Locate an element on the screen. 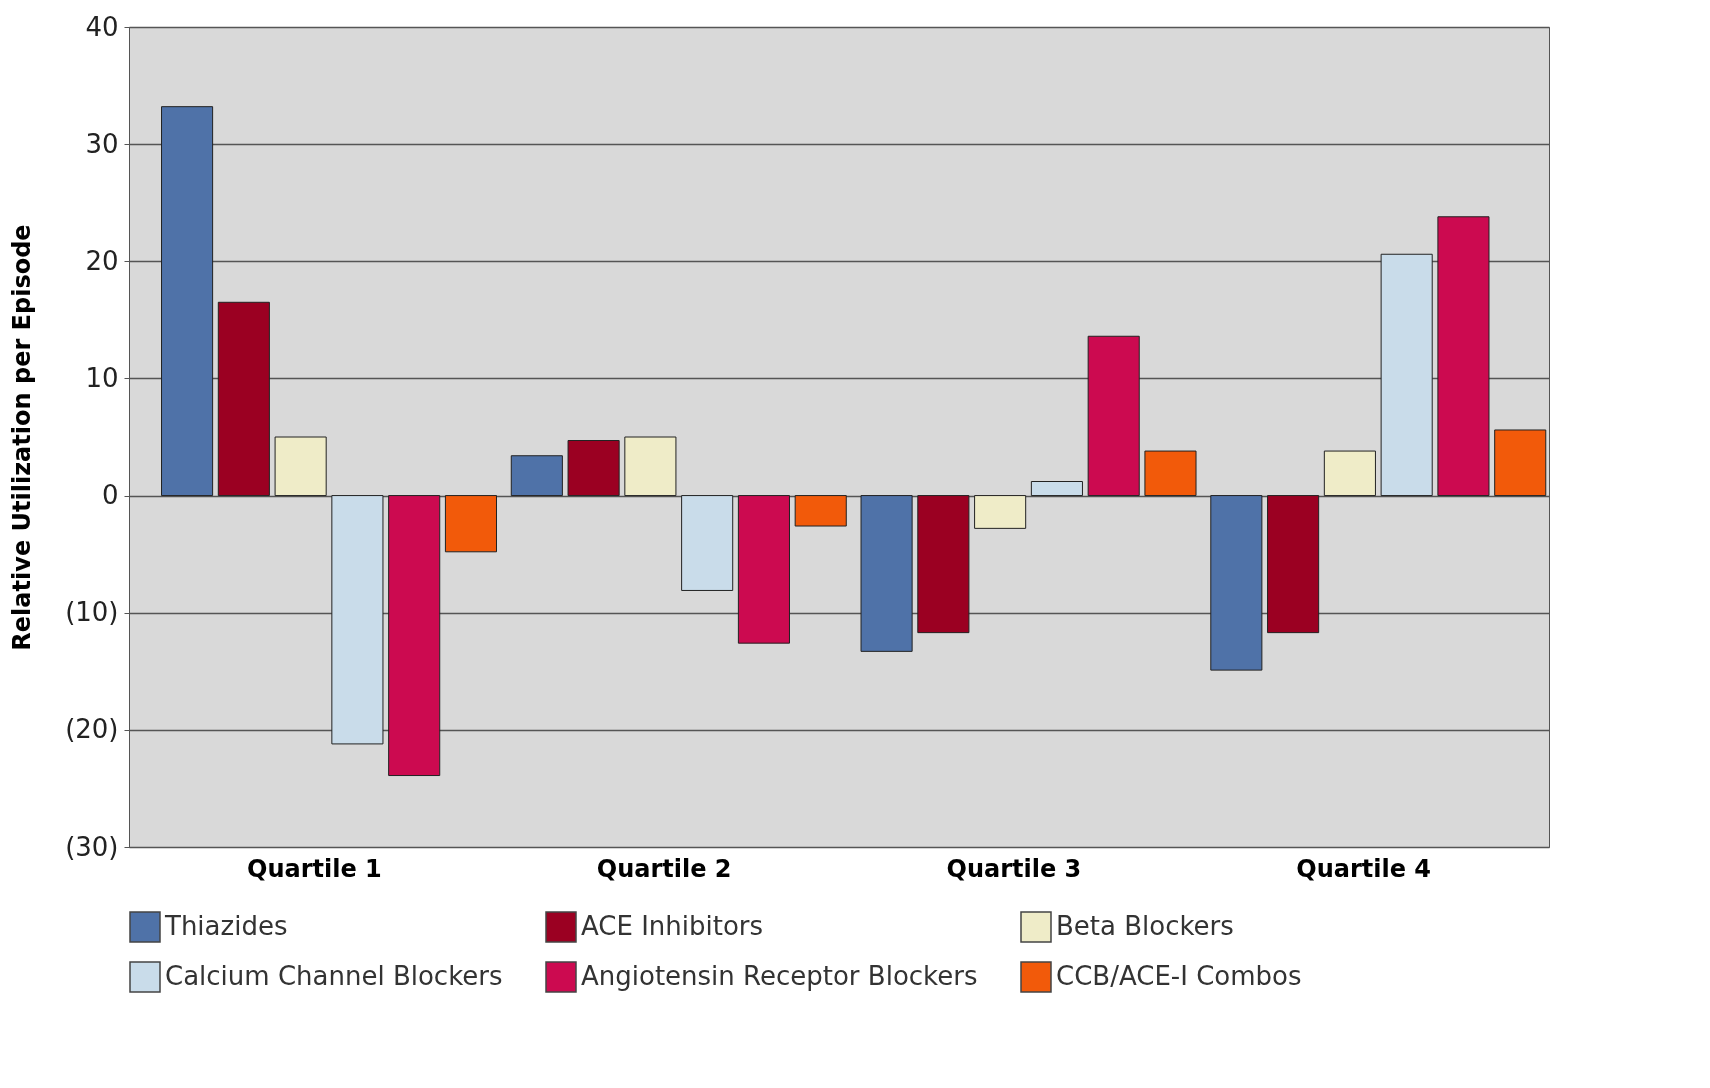 The height and width of the screenshot is (1088, 1710). y-tick-label: 30 is located at coordinates (102, 143).